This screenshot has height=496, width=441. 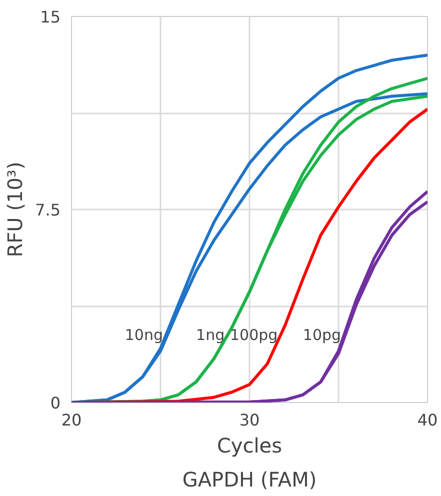 I want to click on y-tick-label: 0, so click(x=55, y=403).